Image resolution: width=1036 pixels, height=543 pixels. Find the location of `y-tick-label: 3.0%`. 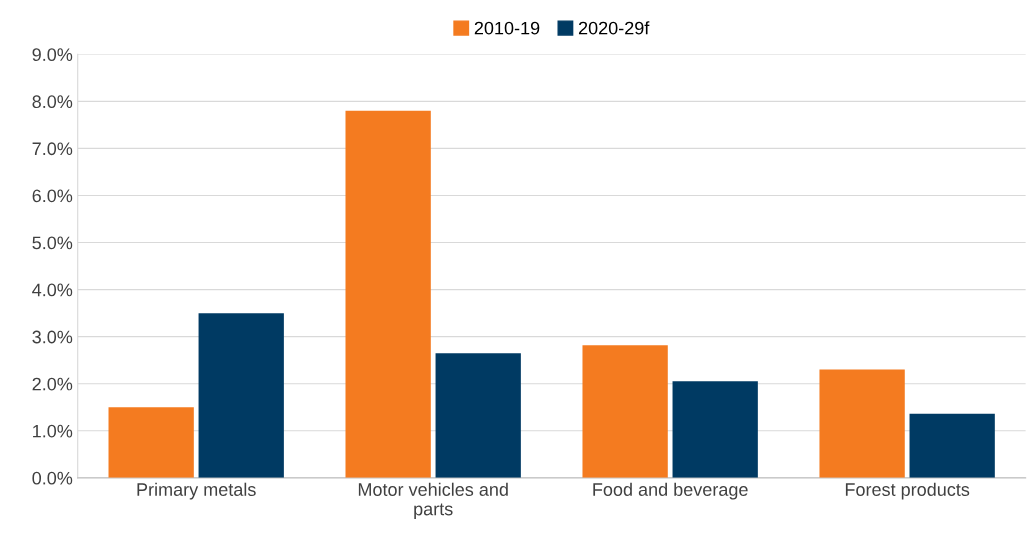

y-tick-label: 3.0% is located at coordinates (52, 337).